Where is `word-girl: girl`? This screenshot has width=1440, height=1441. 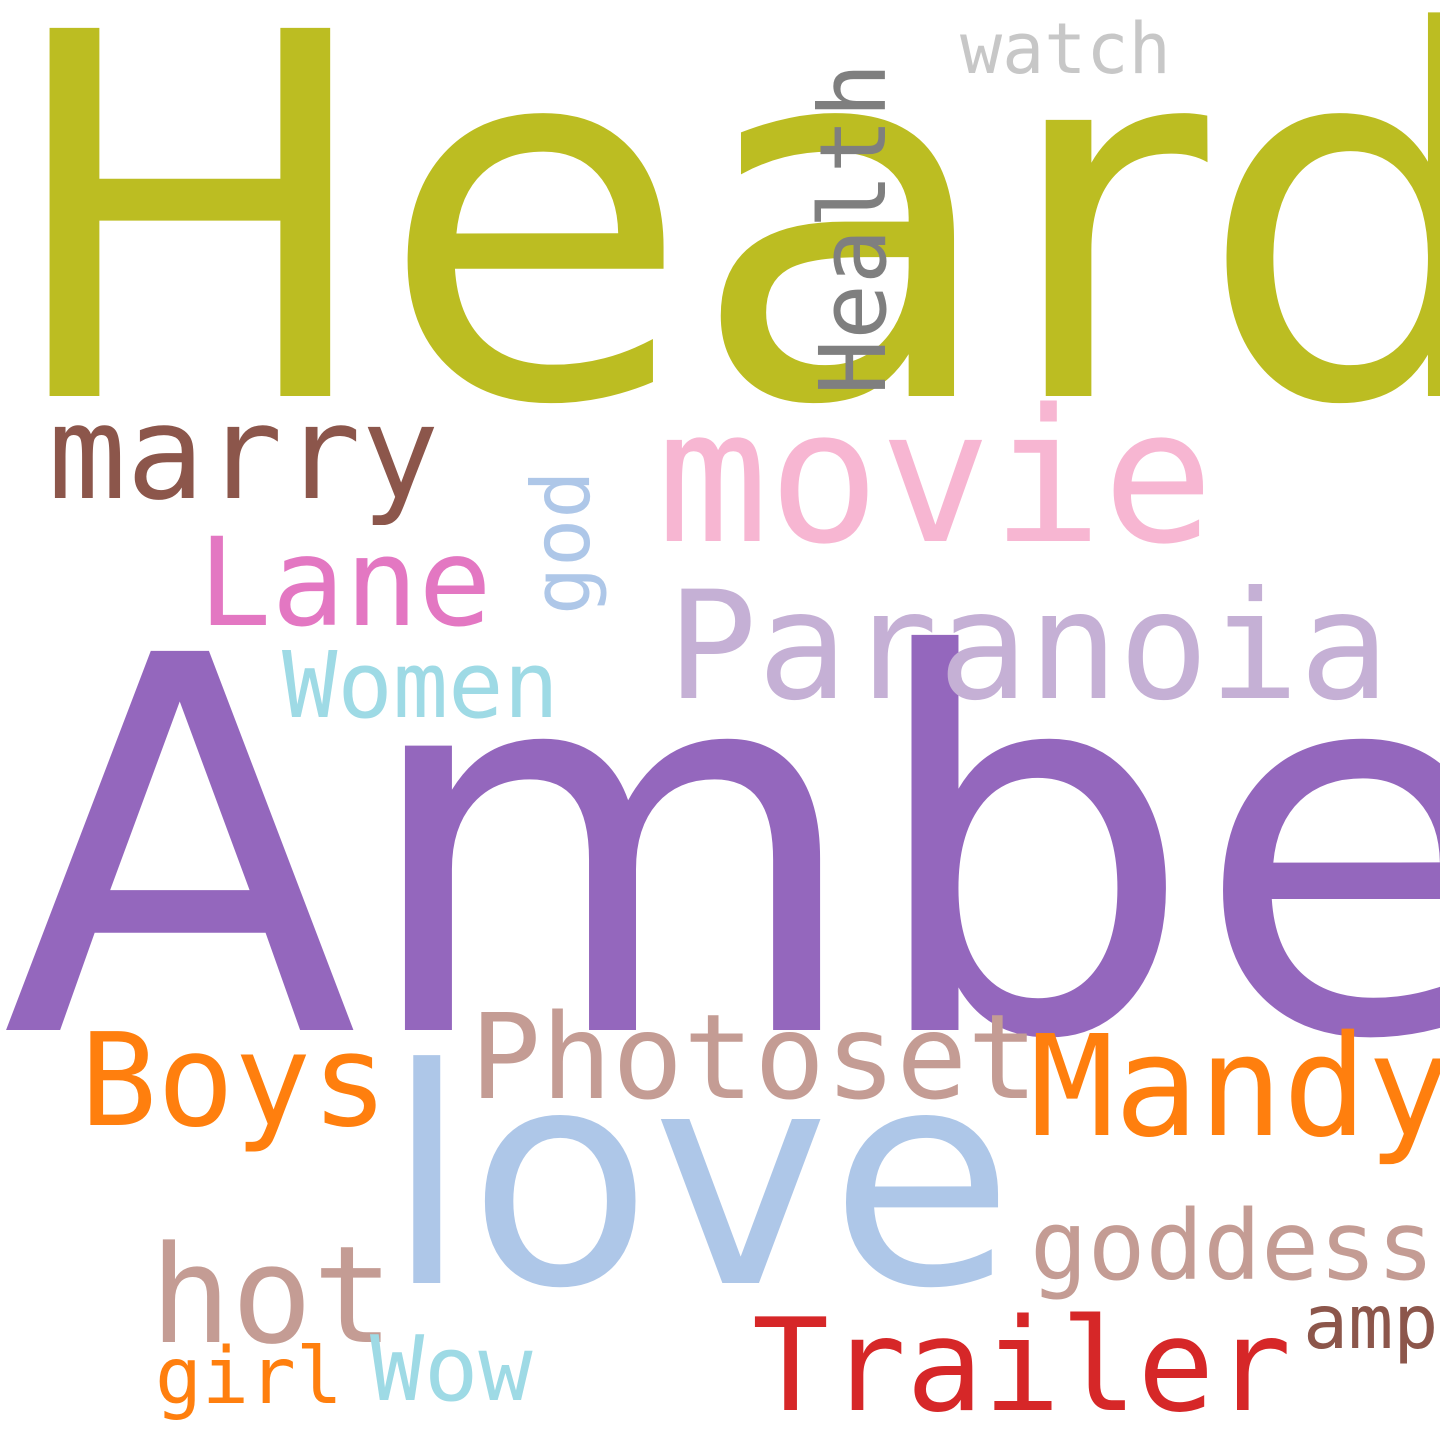
word-girl: girl is located at coordinates (249, 1377).